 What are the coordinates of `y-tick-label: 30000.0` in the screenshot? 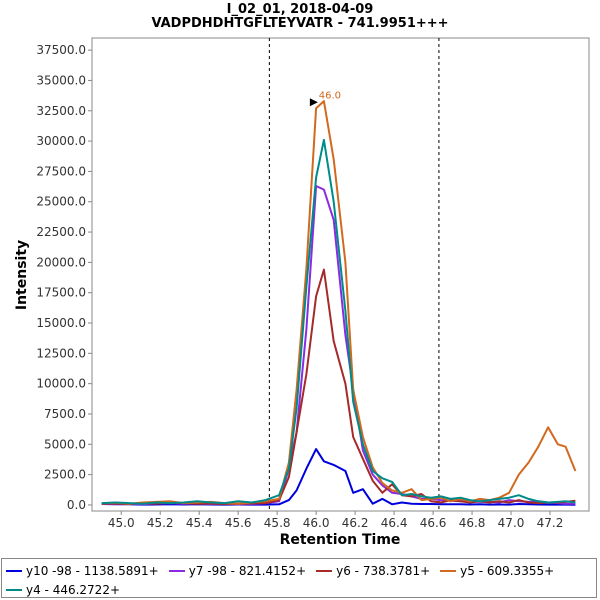 It's located at (61, 141).